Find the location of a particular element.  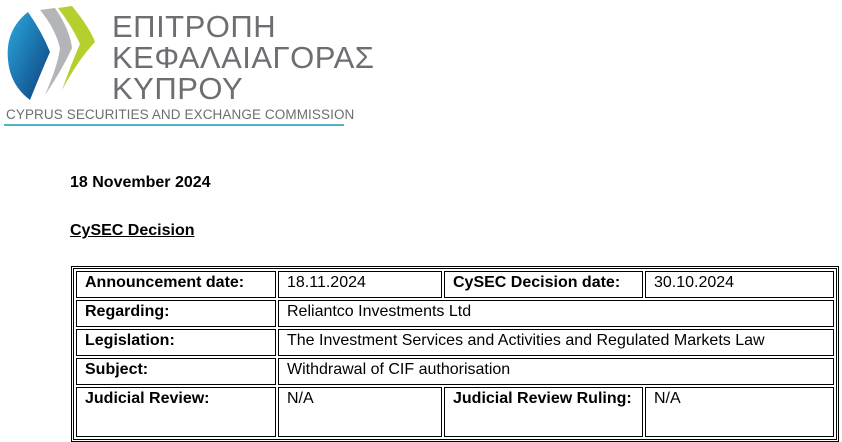

document-heading: CySEC Decision is located at coordinates (132, 230).